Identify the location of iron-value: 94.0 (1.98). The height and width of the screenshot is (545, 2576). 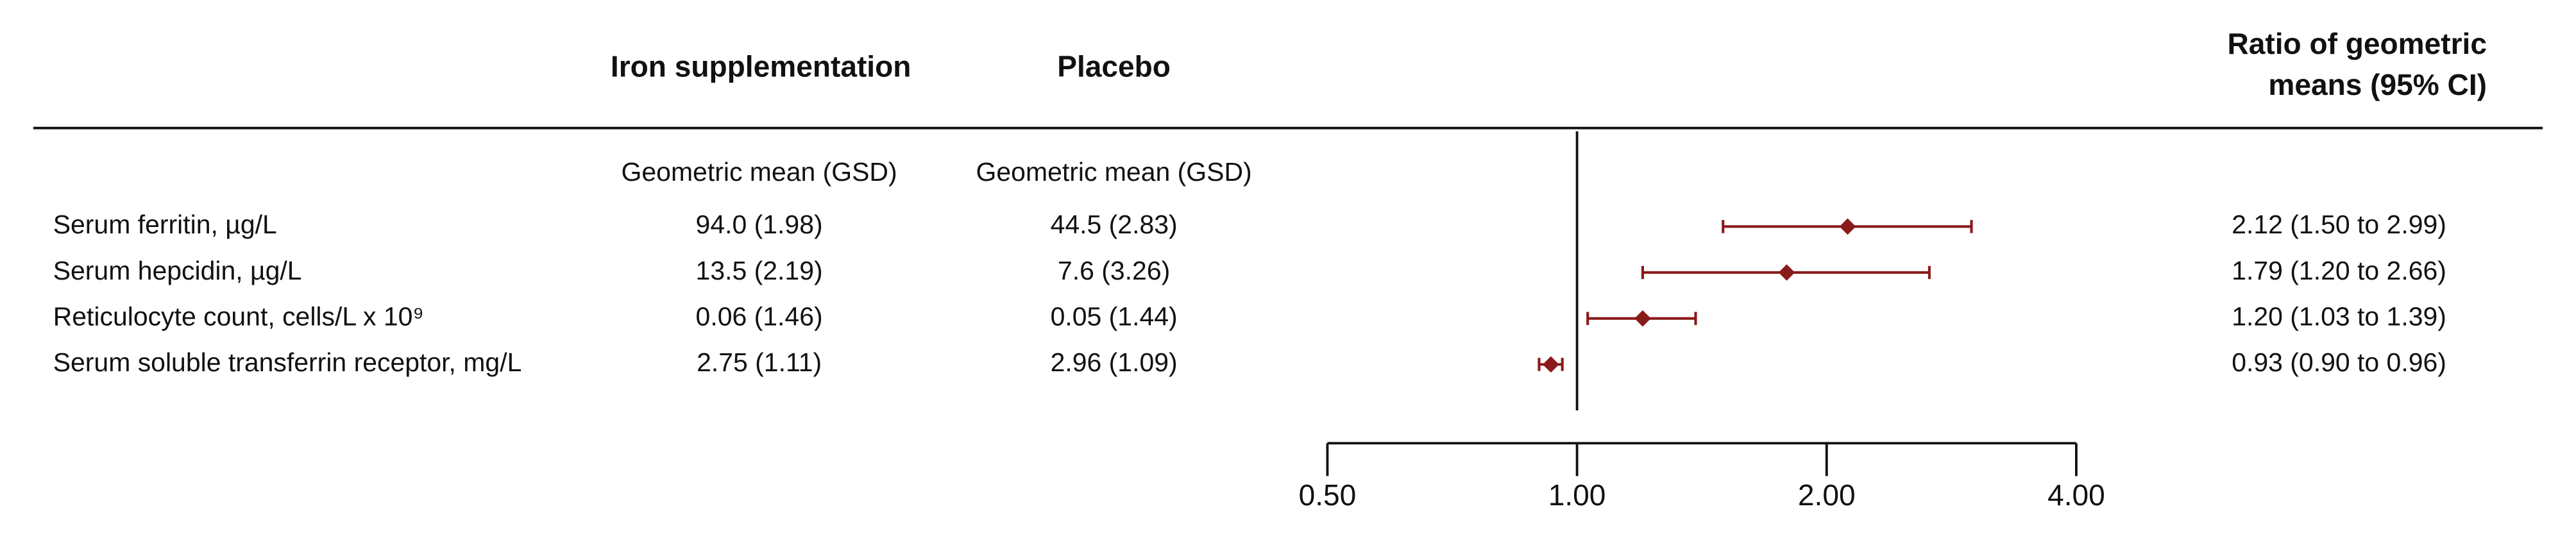
(759, 224).